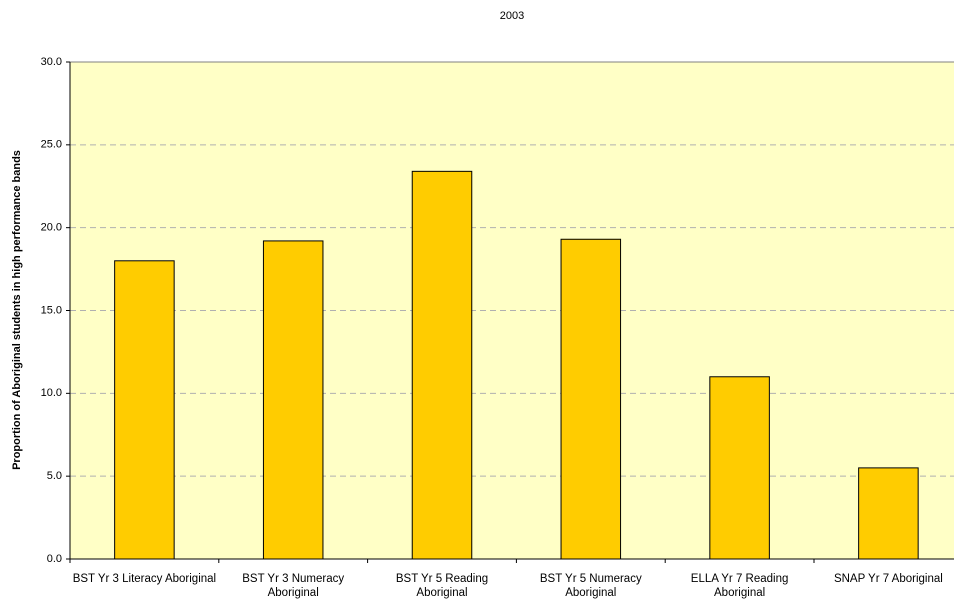 The width and height of the screenshot is (954, 603). What do you see at coordinates (51, 228) in the screenshot?
I see `y-tick-label: 20.0` at bounding box center [51, 228].